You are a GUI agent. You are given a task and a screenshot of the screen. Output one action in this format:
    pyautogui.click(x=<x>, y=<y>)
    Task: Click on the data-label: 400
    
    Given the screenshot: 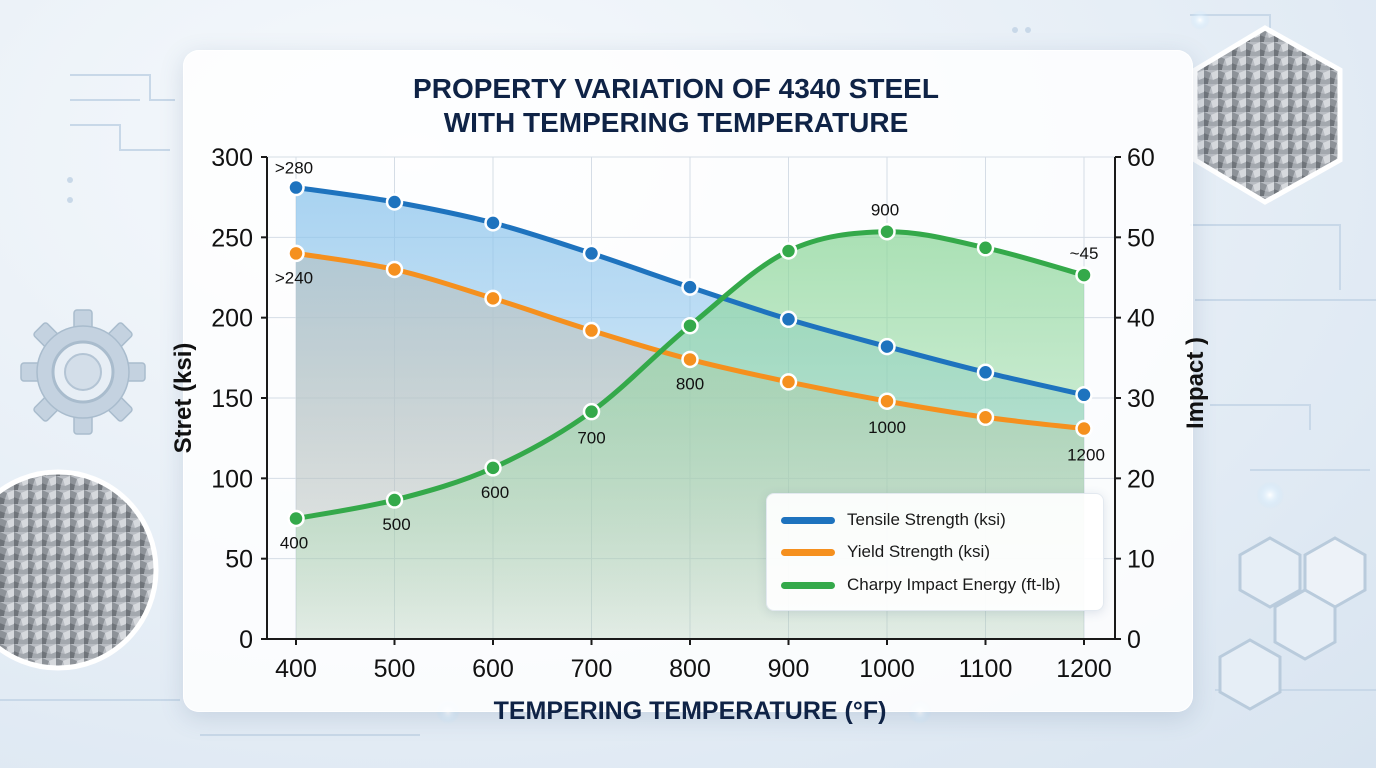 What is the action you would take?
    pyautogui.click(x=294, y=543)
    